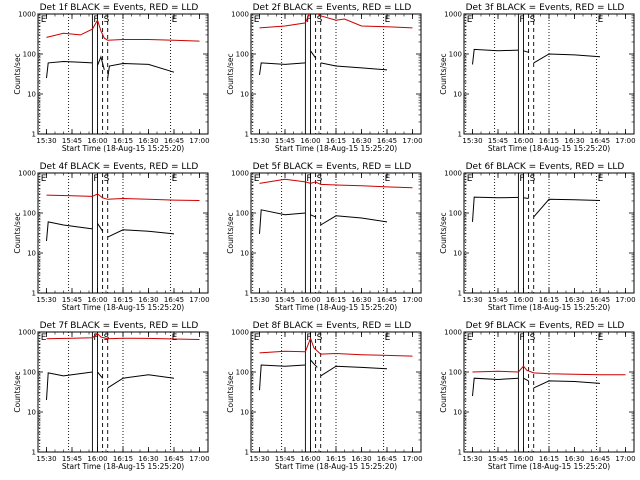 The width and height of the screenshot is (640, 480). I want to click on chart-title: Det 9f BLACK = Events, RED = LLD, so click(545, 326).